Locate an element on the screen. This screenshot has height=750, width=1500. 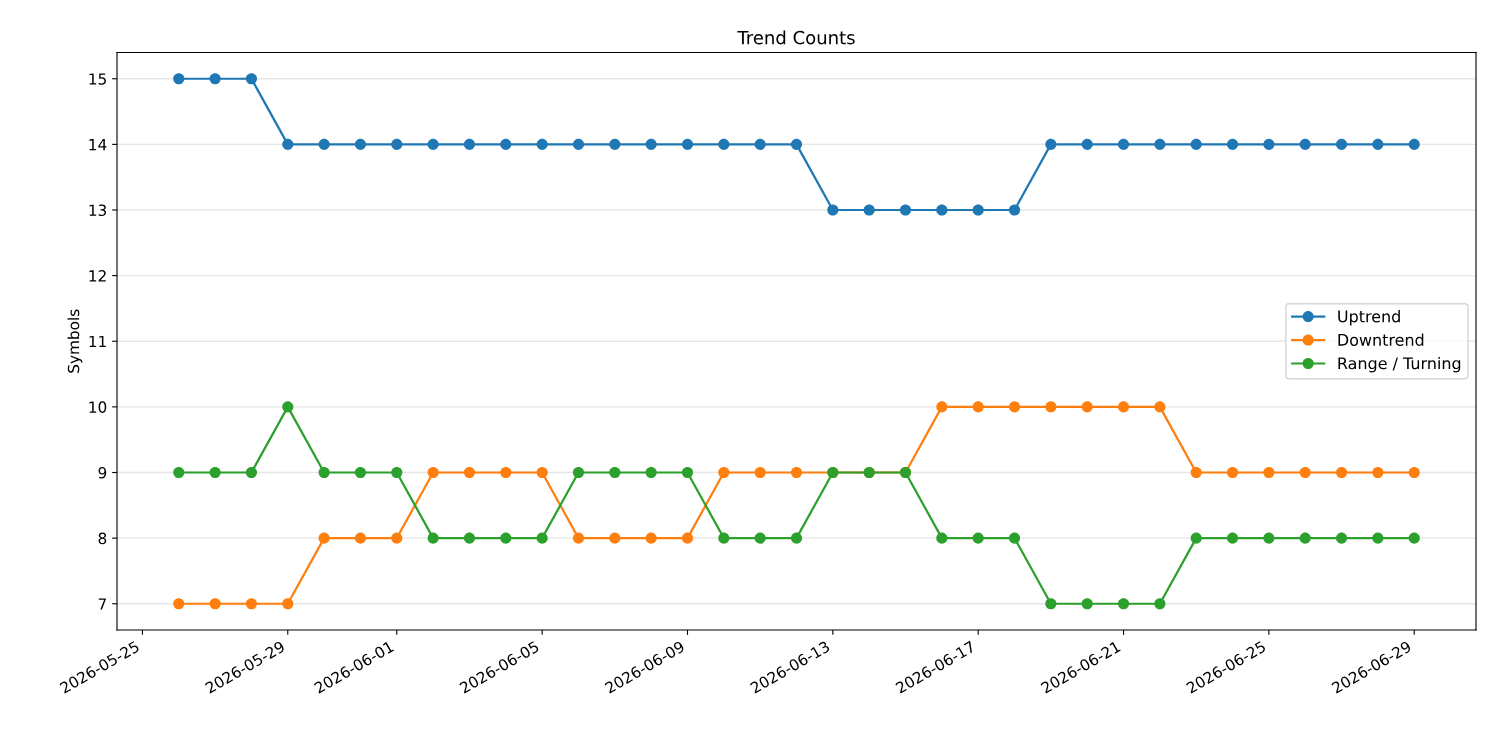
y-tick-label: 12 is located at coordinates (97, 276).